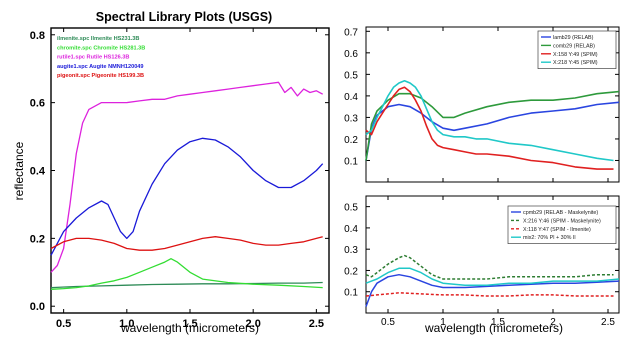 The height and width of the screenshot is (339, 623). I want to click on y-tick-label: 0.8, so click(37, 36).